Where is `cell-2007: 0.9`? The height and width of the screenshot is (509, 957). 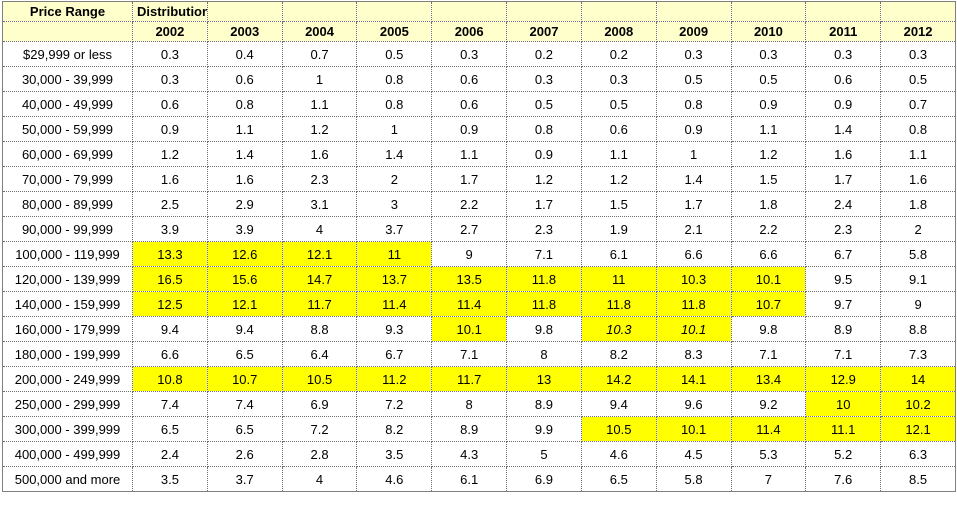 cell-2007: 0.9 is located at coordinates (544, 154).